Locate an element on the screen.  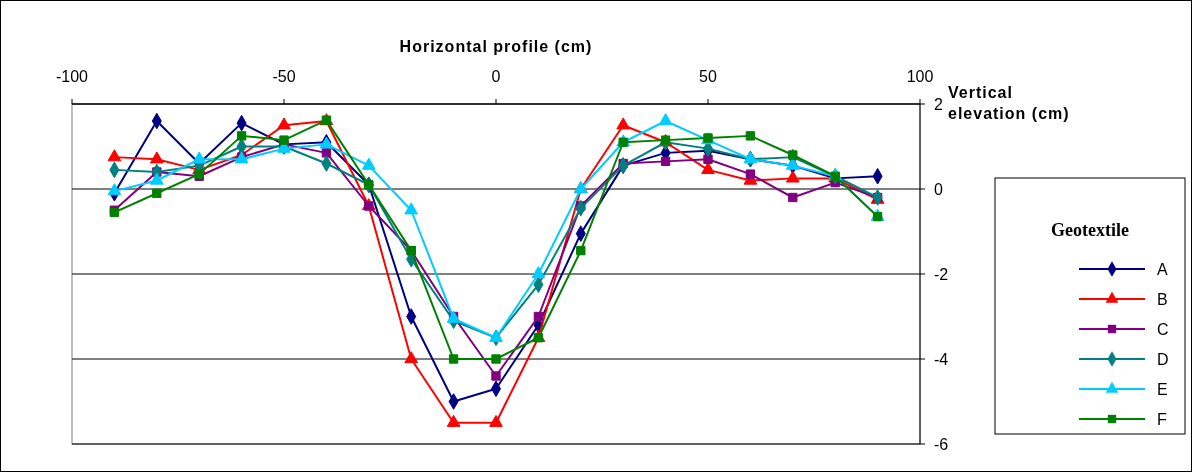
x-tick-label: 100 is located at coordinates (920, 76).